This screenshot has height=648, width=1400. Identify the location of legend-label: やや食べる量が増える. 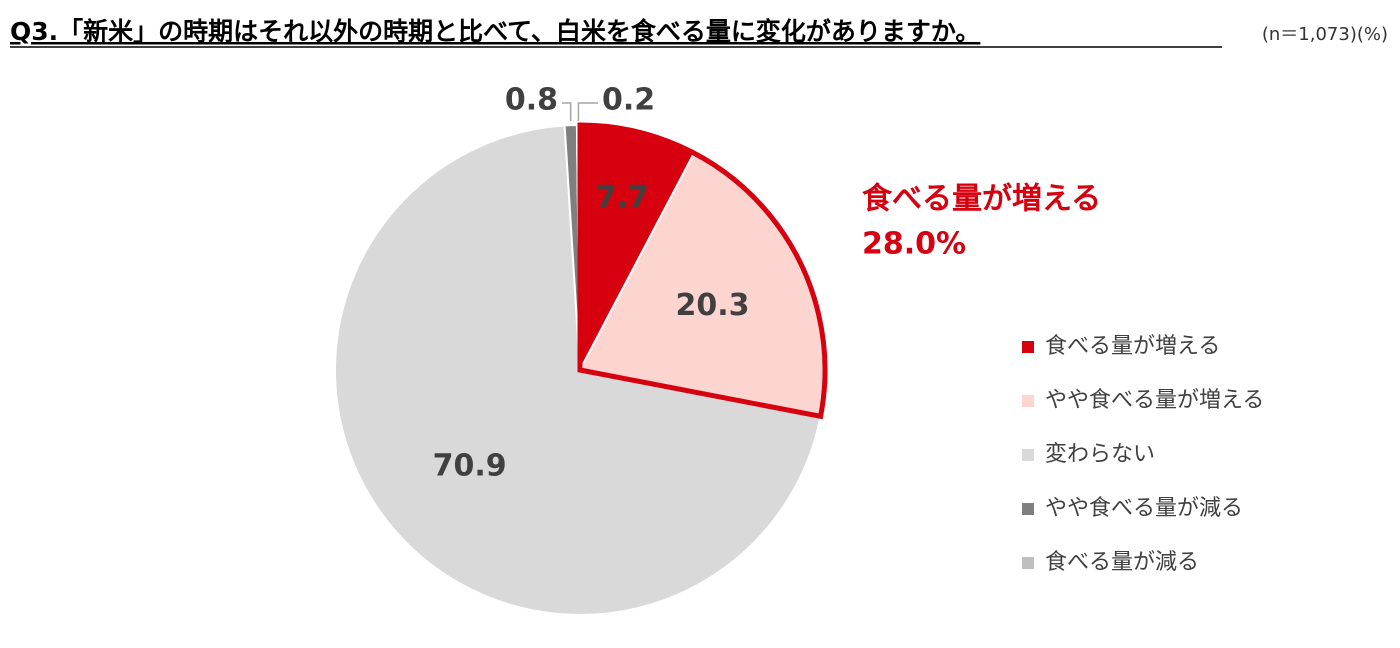
(1154, 400).